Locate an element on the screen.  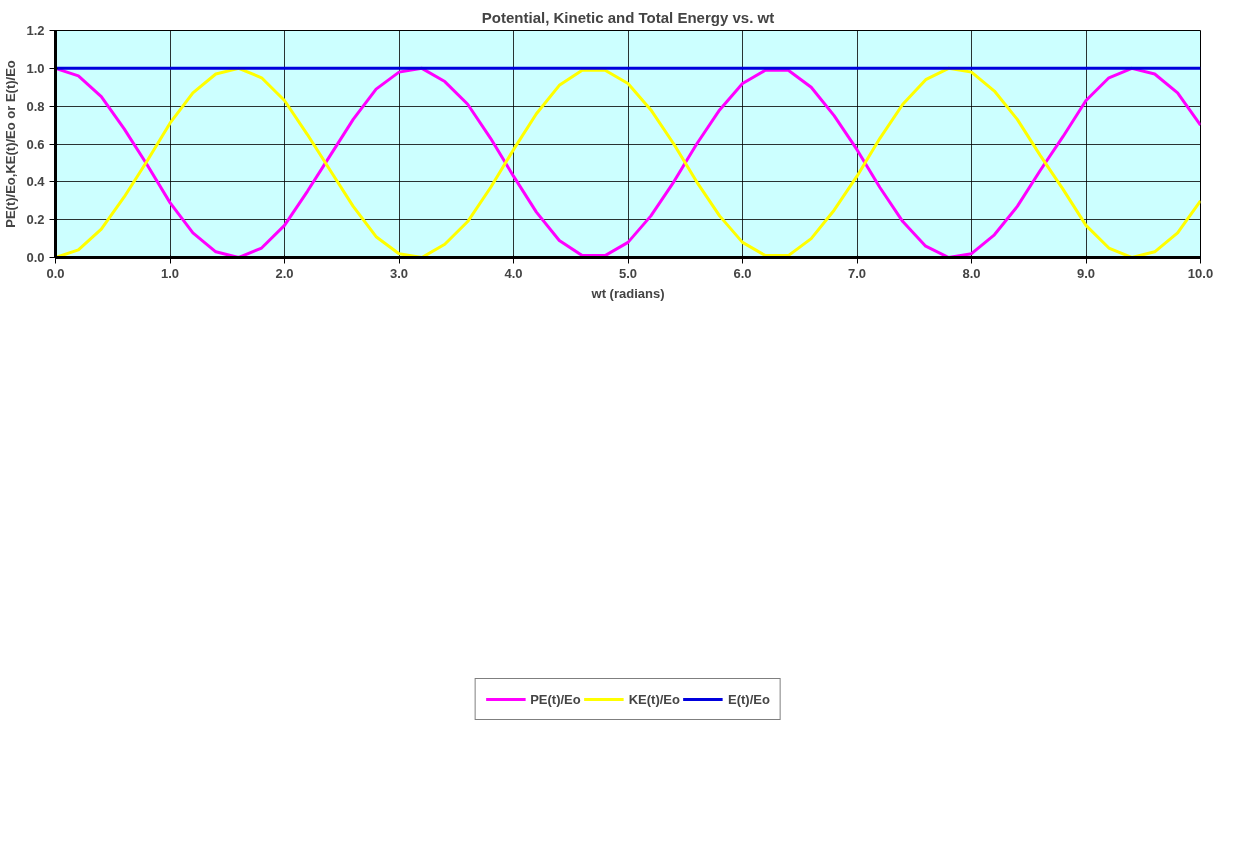
y-tick-label: 0.4 is located at coordinates (36, 182).